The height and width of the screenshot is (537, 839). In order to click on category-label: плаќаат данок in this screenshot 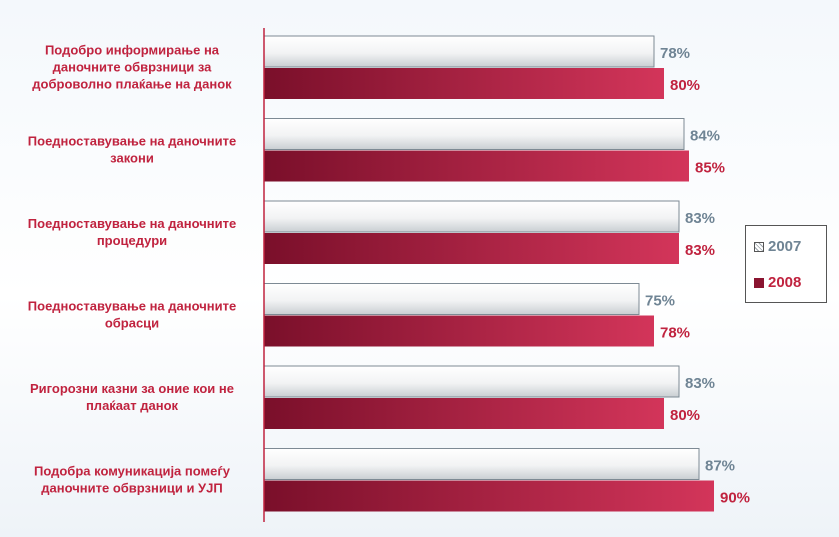, I will do `click(132, 405)`.